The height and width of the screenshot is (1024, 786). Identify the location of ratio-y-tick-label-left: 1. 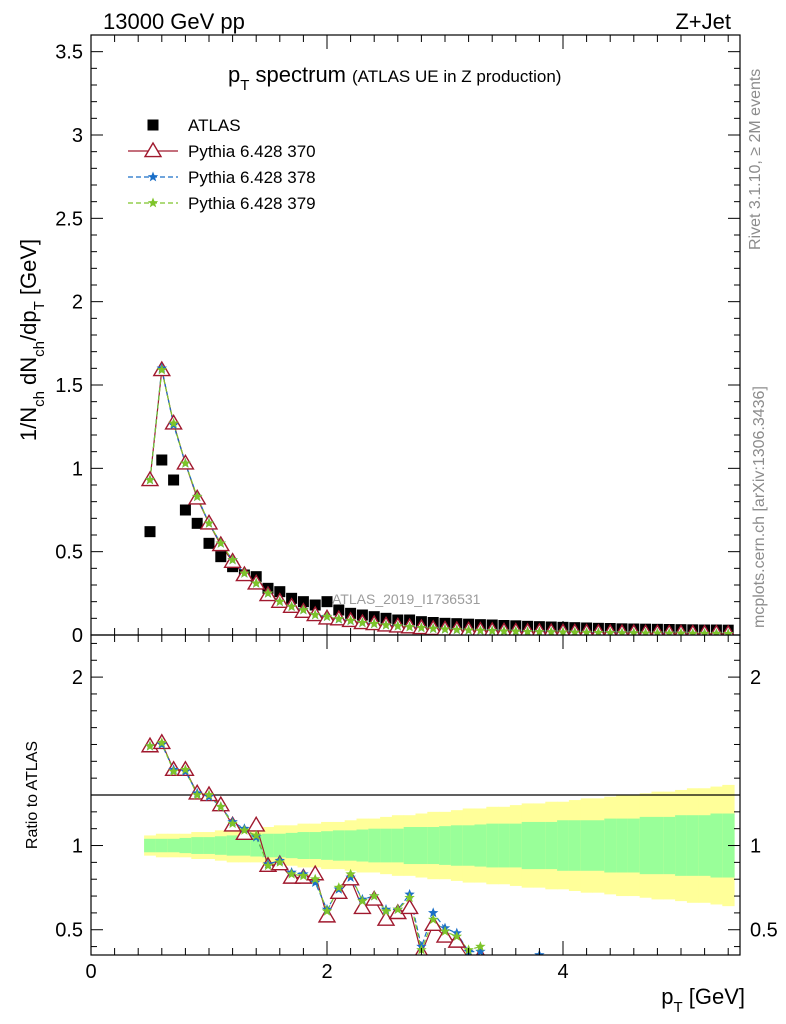
(77, 847).